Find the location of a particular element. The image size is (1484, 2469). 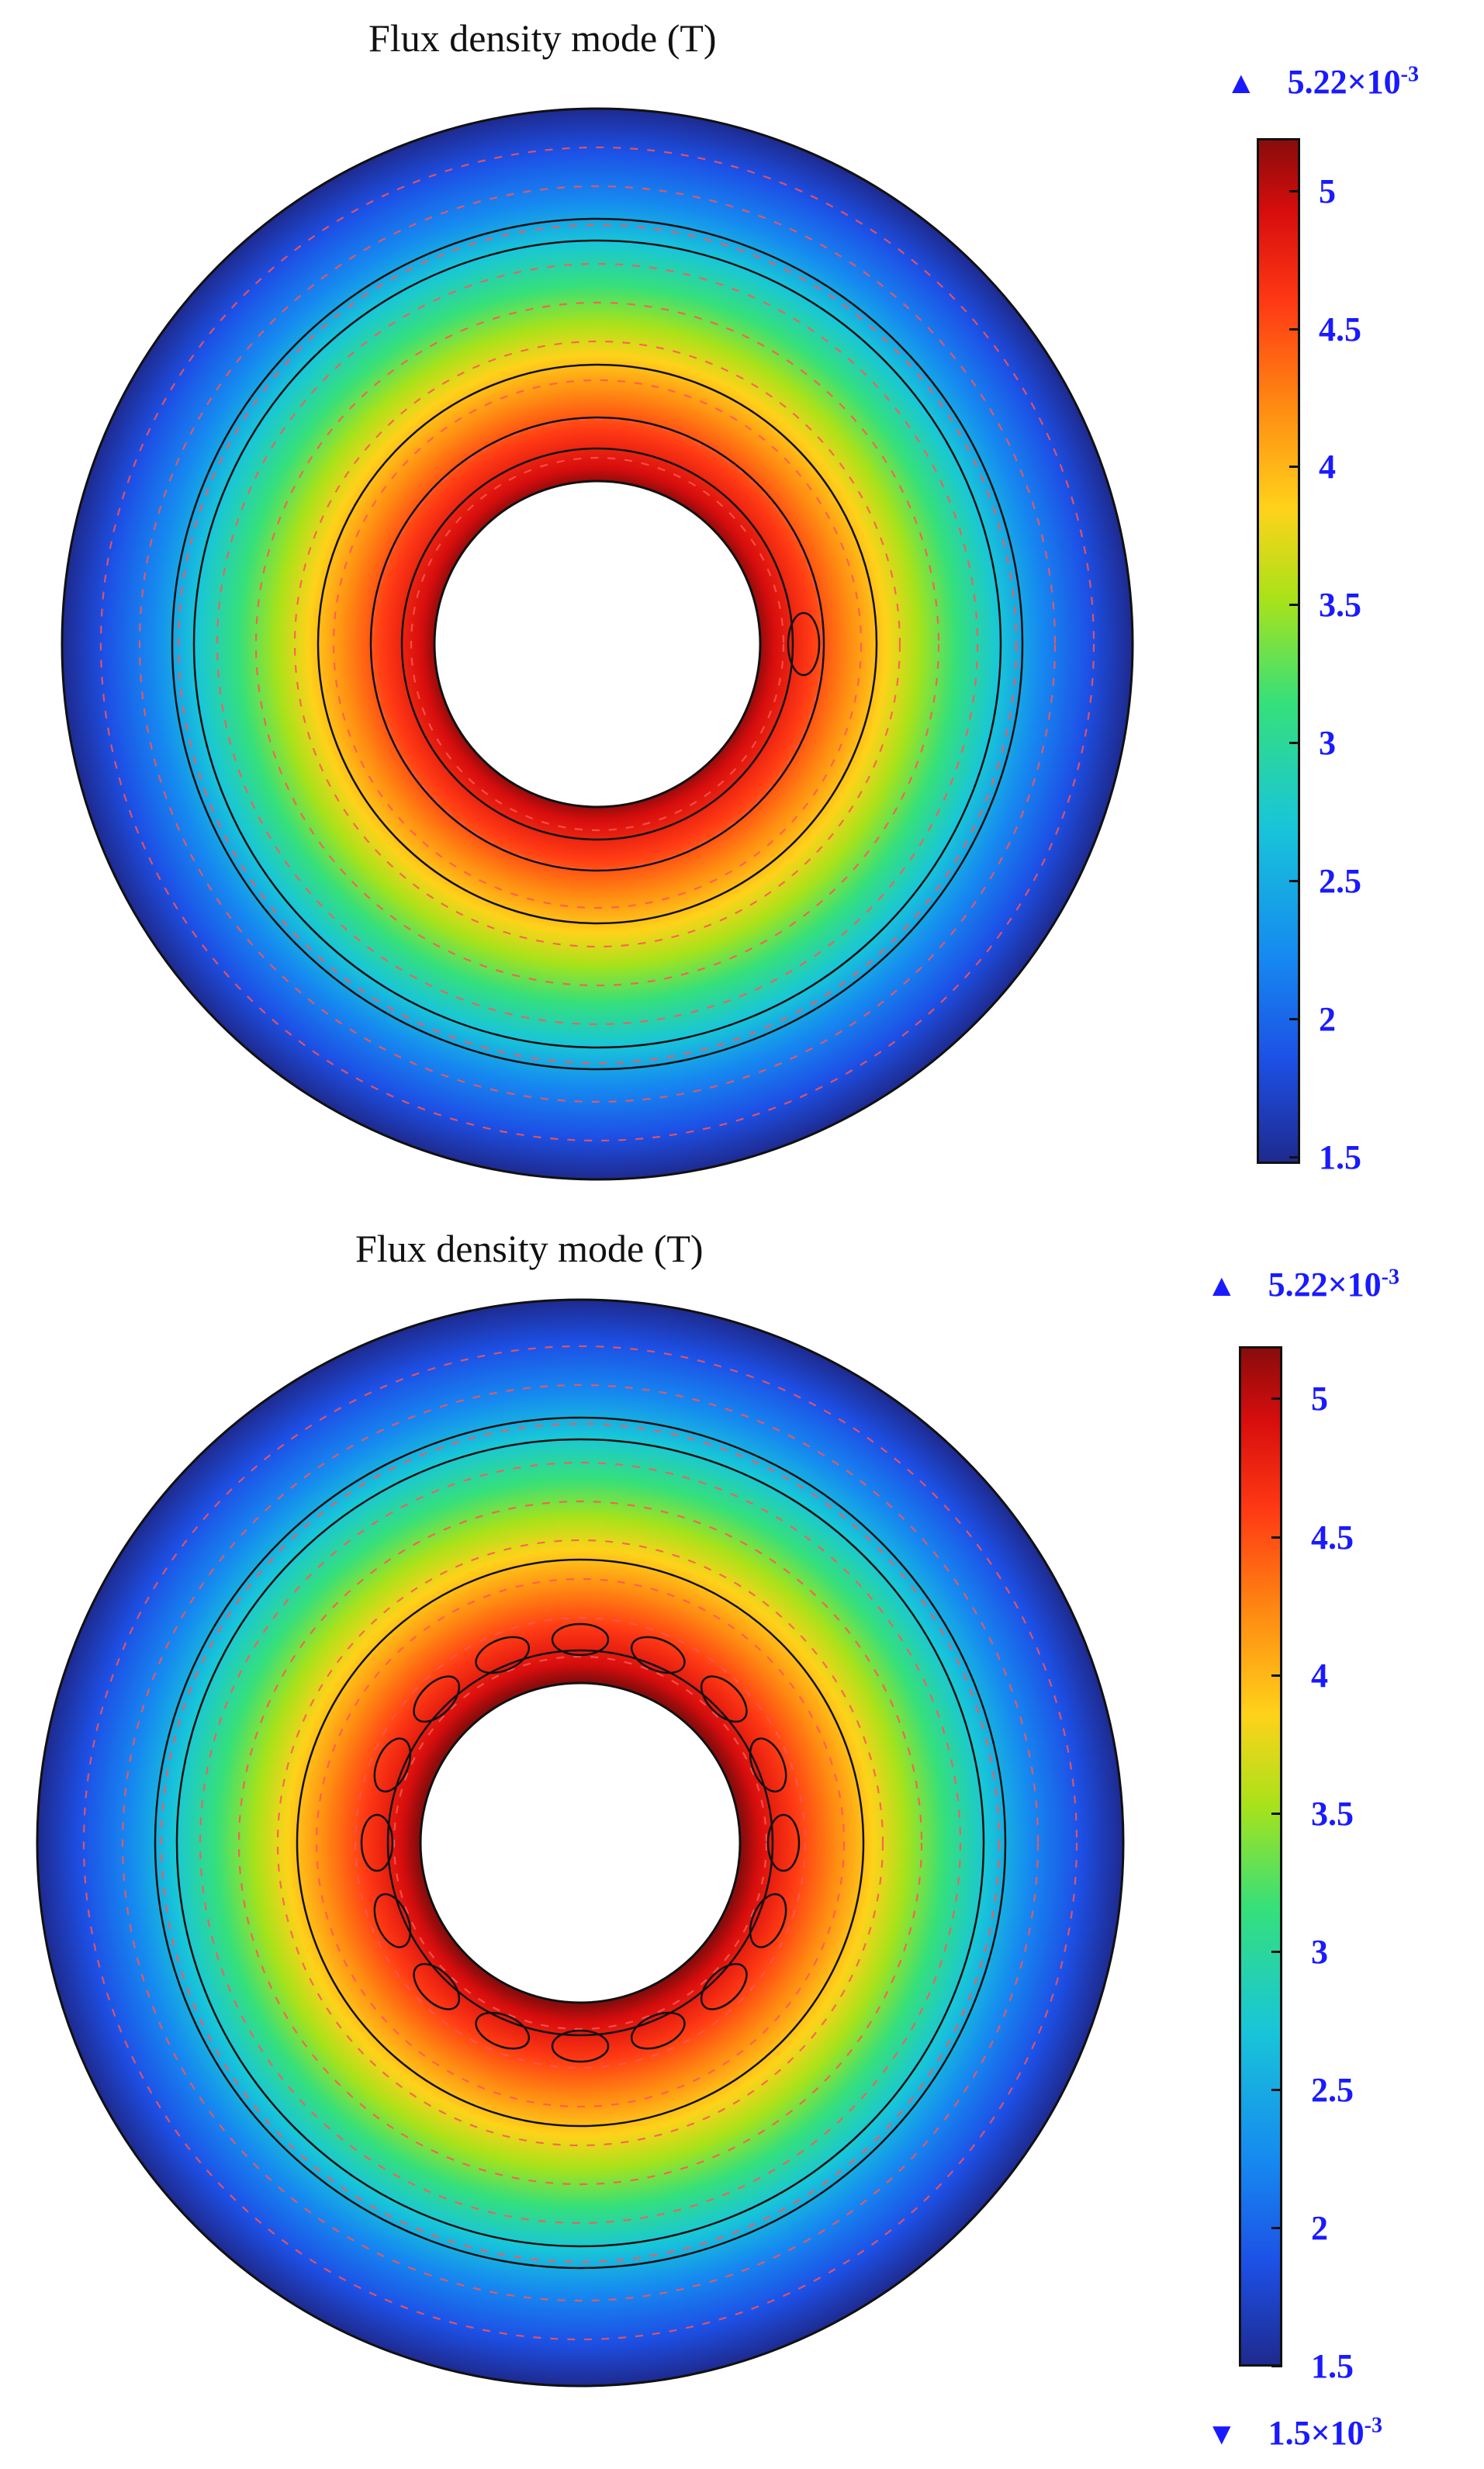

min-value-label: ▼ 1.5×10-3 is located at coordinates (1294, 2432).